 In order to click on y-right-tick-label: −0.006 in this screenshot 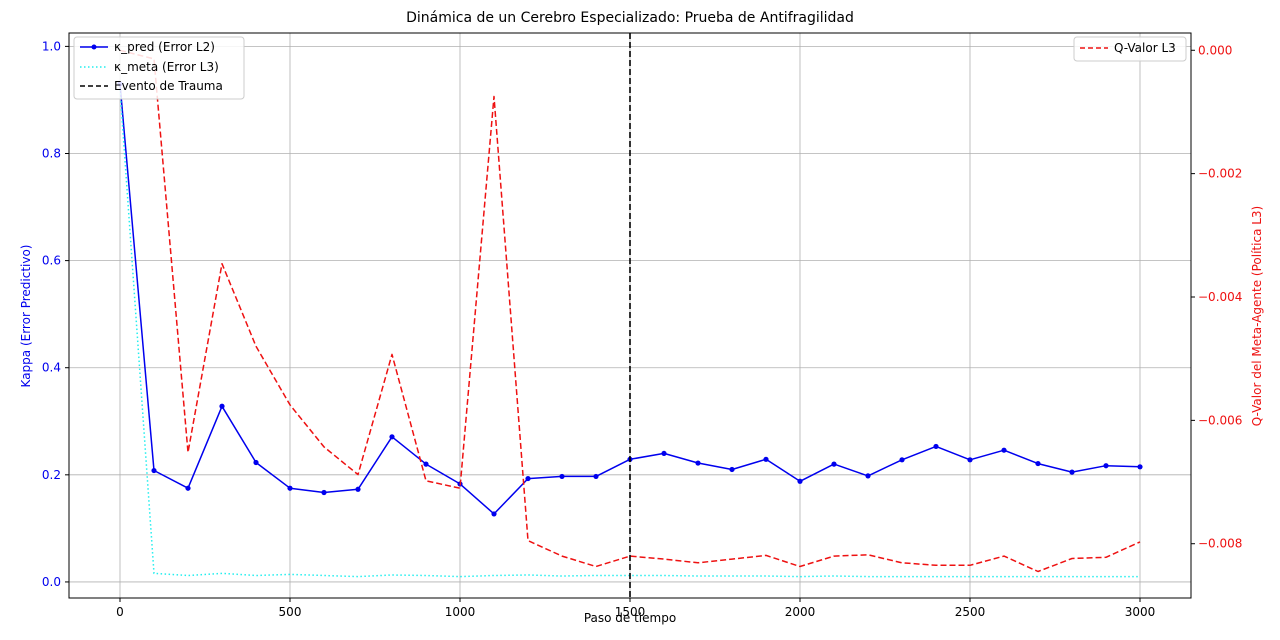, I will do `click(1220, 420)`.